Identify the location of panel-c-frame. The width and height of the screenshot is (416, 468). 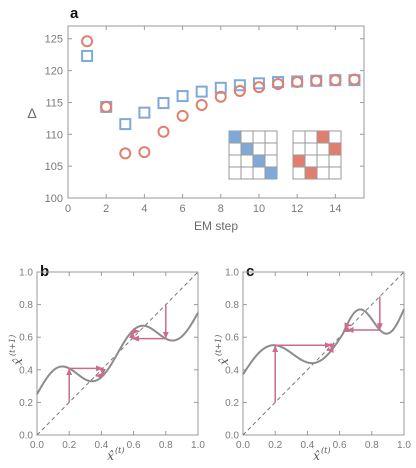
(323, 353).